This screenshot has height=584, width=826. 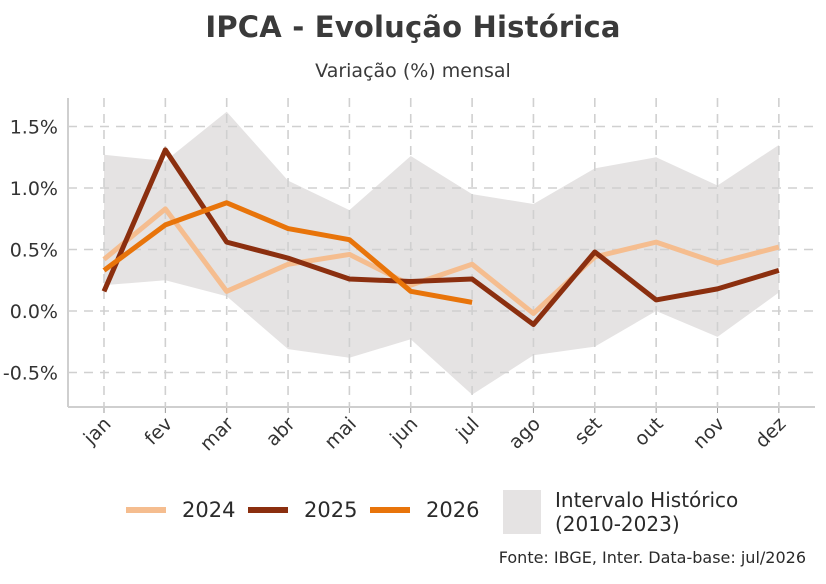 What do you see at coordinates (770, 432) in the screenshot?
I see `x-tick-label: dez` at bounding box center [770, 432].